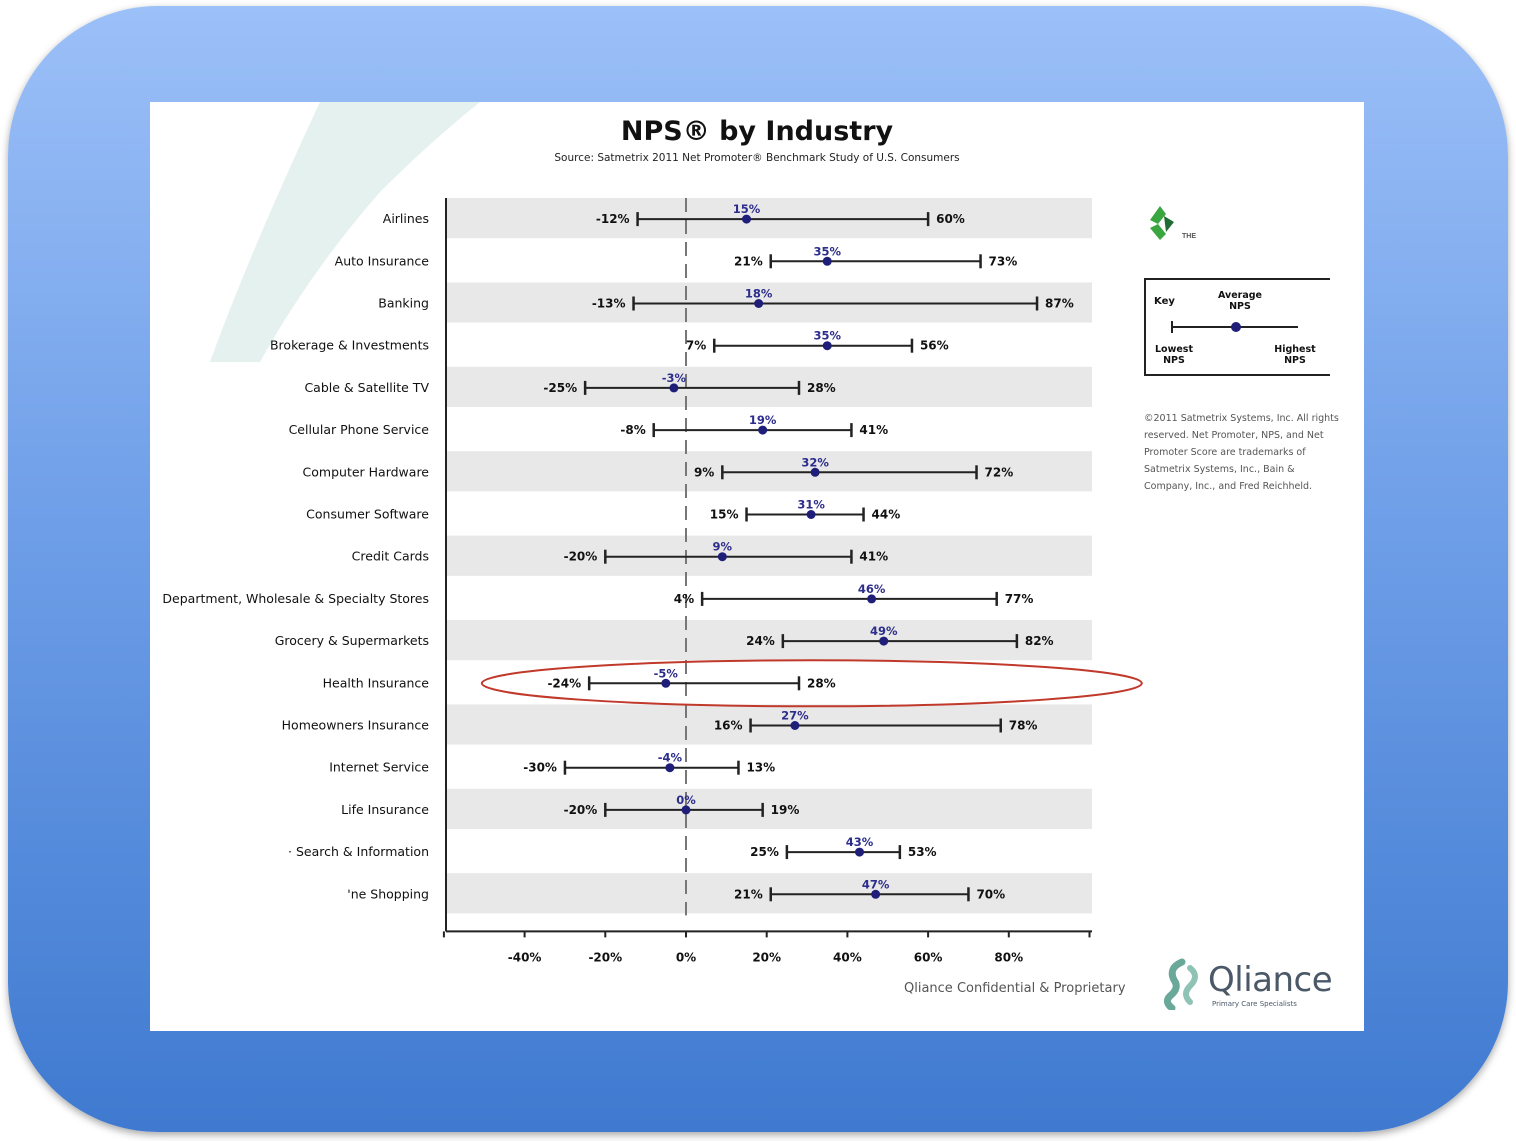  I want to click on footer-confidential: Qliance Confidential & Proprietary, so click(1015, 988).